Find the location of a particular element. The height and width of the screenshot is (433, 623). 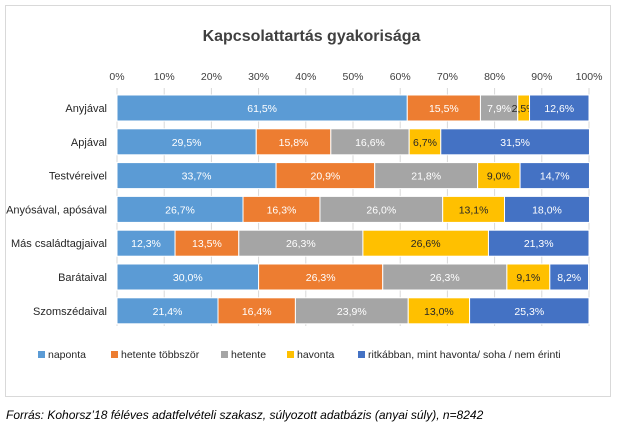

data-label: 21,8% is located at coordinates (426, 177).